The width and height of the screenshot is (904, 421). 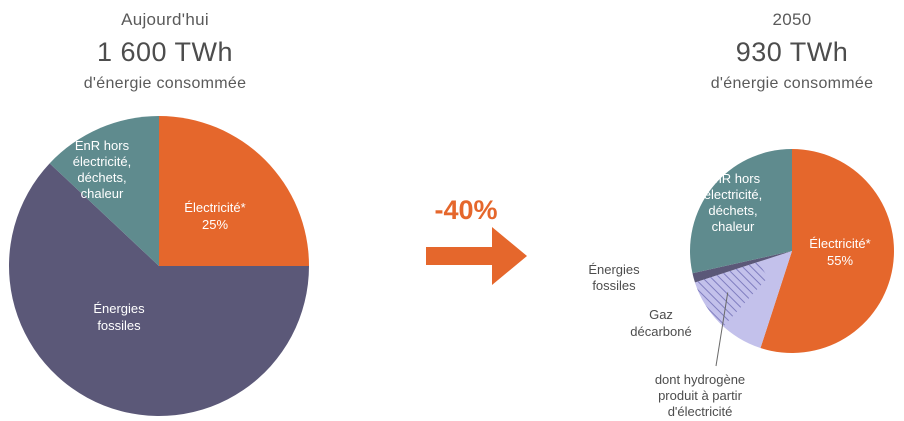 I want to click on right-total-value: 930 TWh, so click(x=792, y=52).